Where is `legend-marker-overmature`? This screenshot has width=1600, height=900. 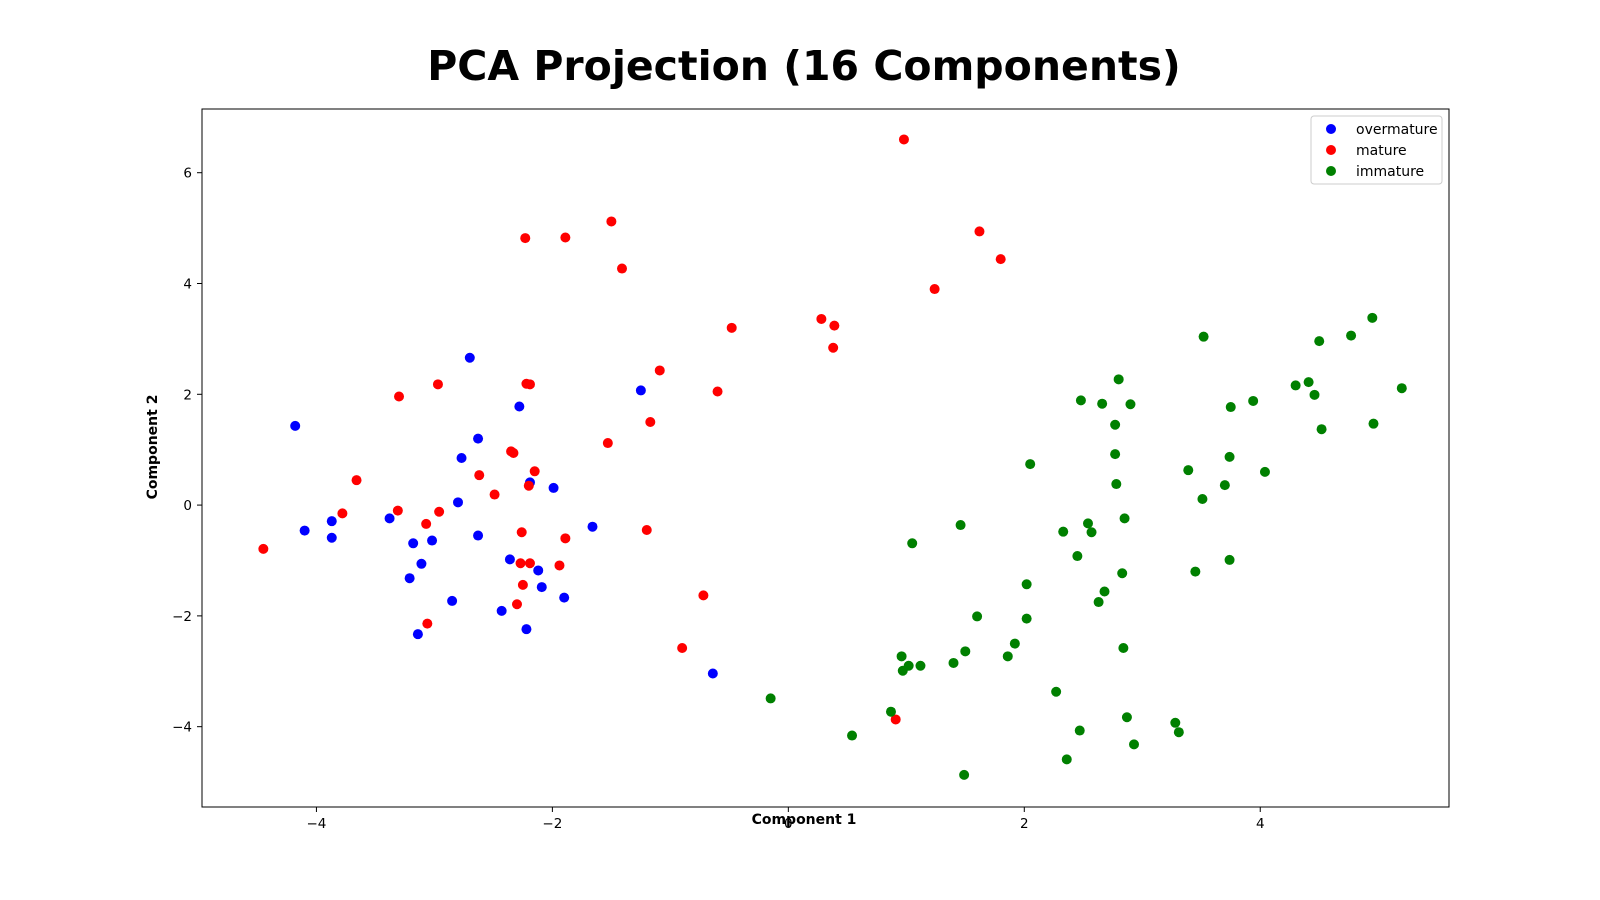
legend-marker-overmature is located at coordinates (1331, 129).